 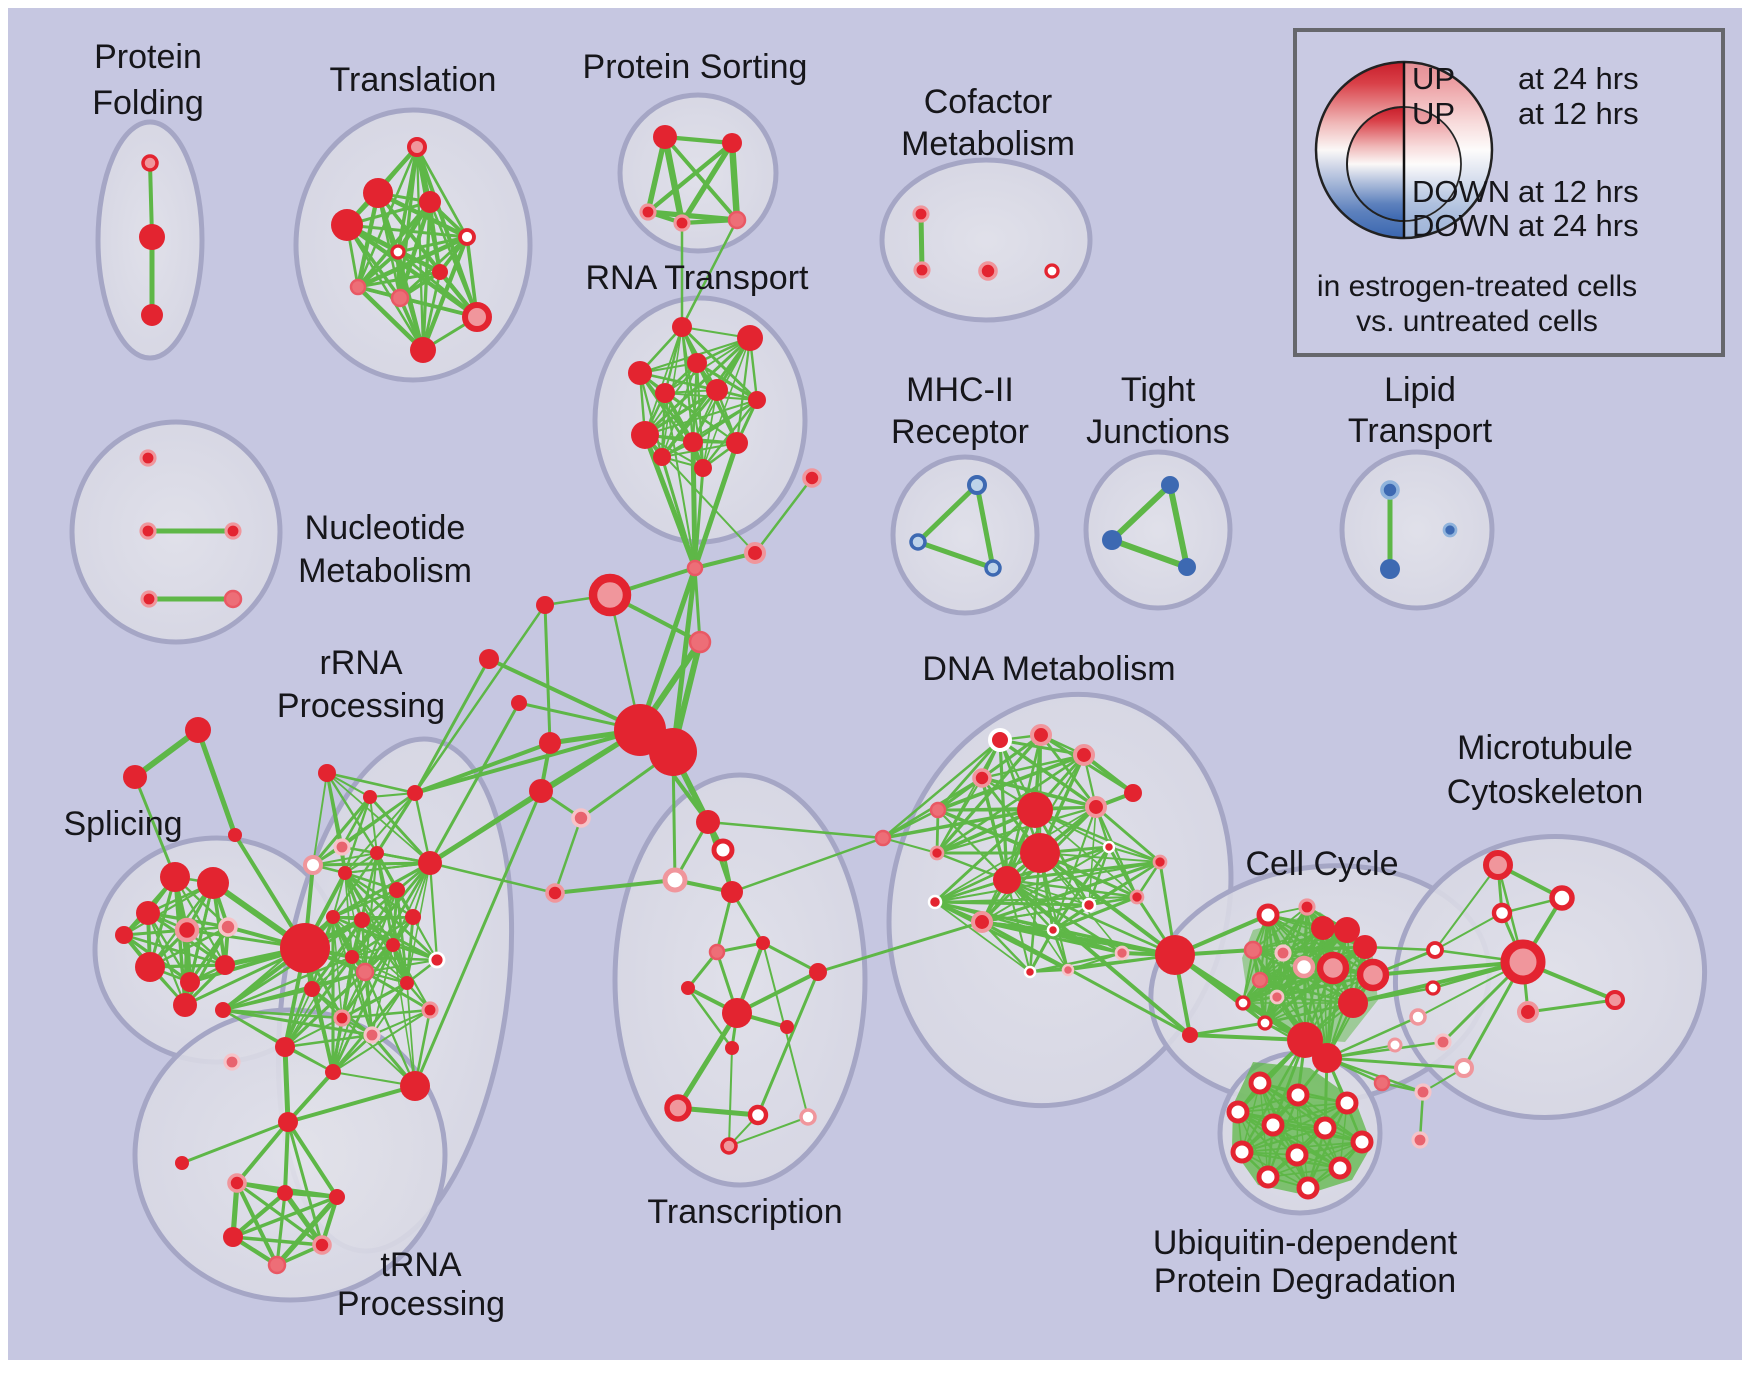 I want to click on cluster-label-mhc-ii-receptor: Receptor, so click(x=960, y=432).